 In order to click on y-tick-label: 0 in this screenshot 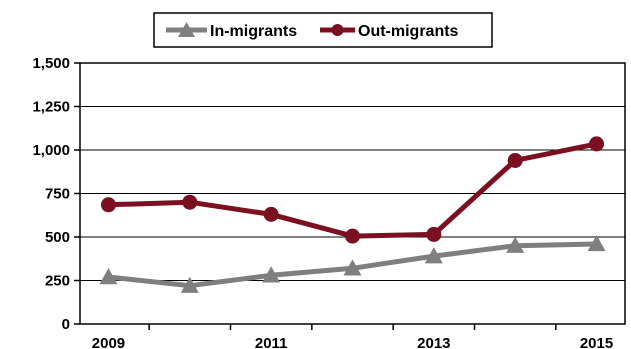, I will do `click(66, 324)`.